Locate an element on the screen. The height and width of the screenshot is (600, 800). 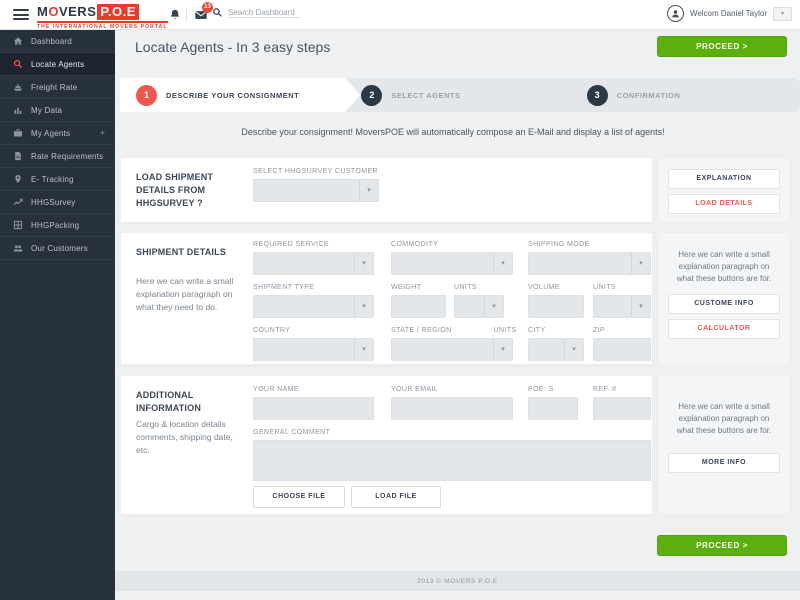
load-file-button: LOAD FILE is located at coordinates (396, 497).